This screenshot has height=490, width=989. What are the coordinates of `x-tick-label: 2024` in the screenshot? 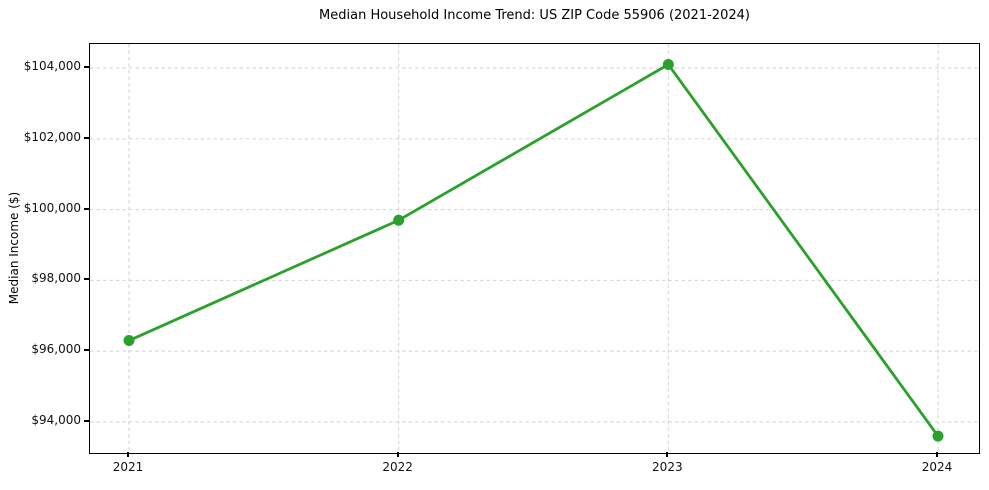 It's located at (937, 467).